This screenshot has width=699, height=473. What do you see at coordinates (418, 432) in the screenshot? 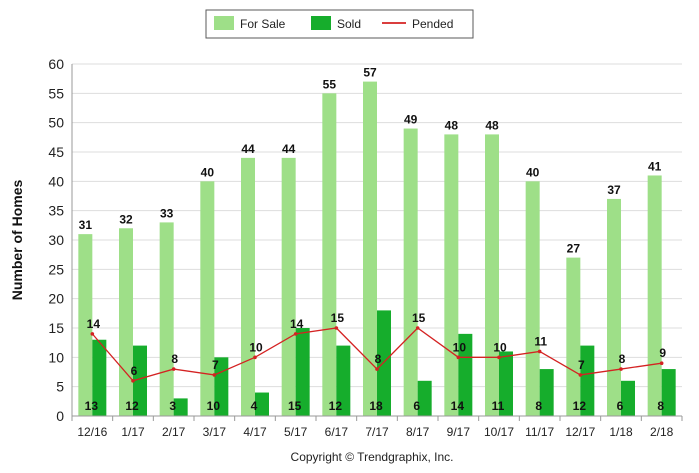
I see `x-tick-label: 8/17` at bounding box center [418, 432].